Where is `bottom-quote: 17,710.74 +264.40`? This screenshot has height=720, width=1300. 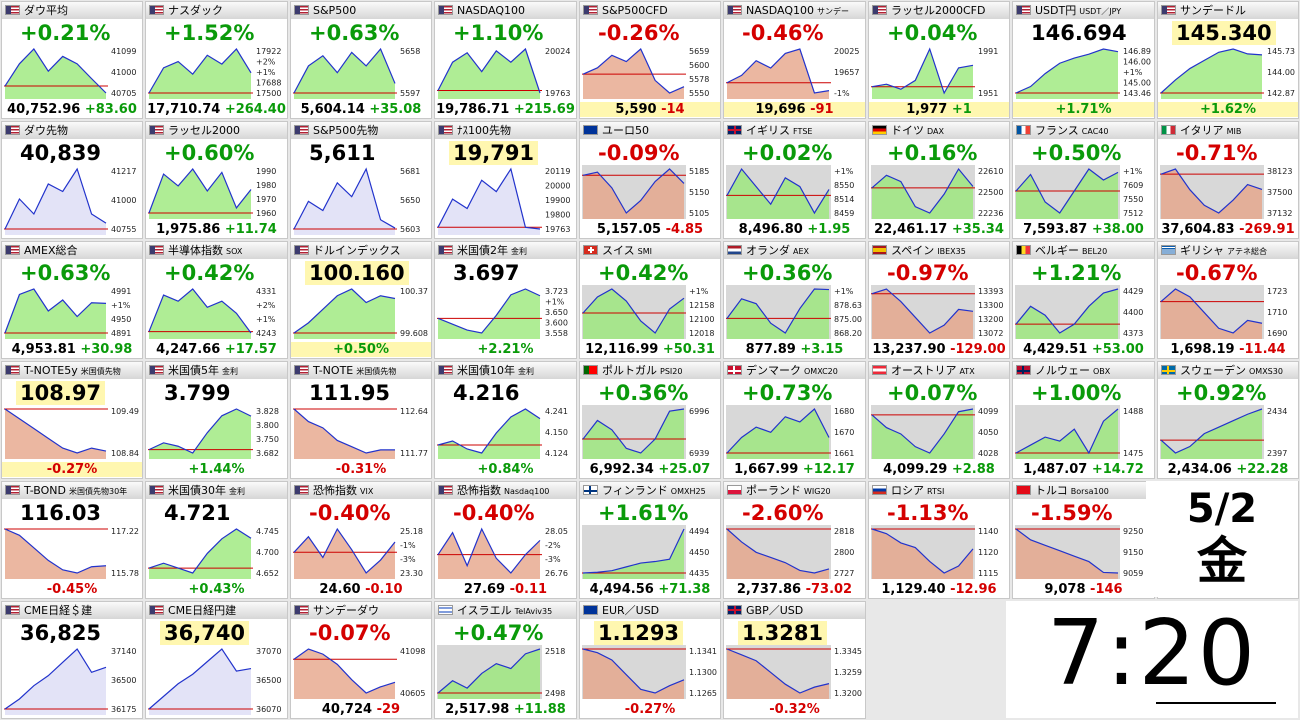
bottom-quote: 17,710.74 +264.40 is located at coordinates (216, 109).